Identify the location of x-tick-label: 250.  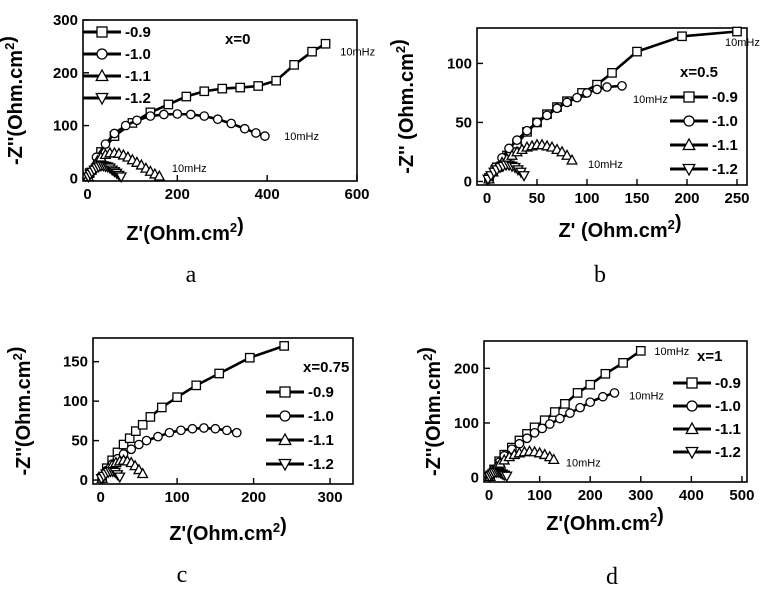
(736, 198).